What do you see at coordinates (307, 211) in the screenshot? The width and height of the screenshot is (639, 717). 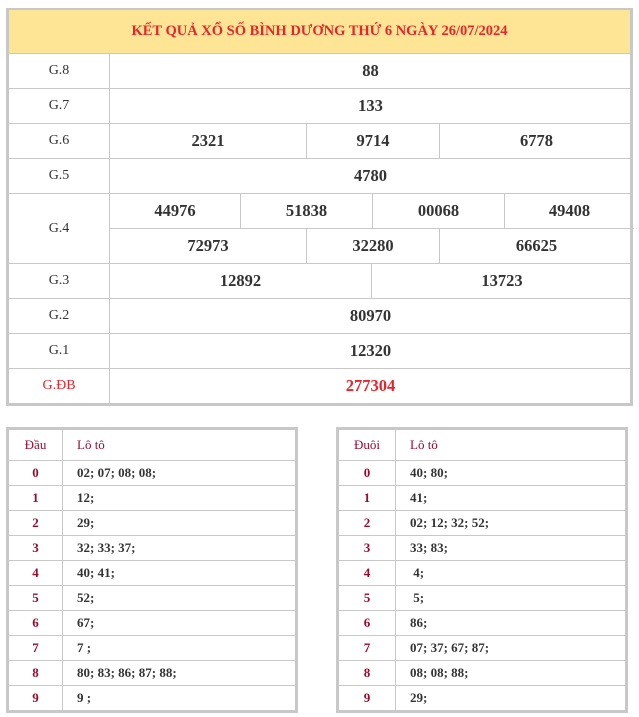 I see `prize-number: 51838` at bounding box center [307, 211].